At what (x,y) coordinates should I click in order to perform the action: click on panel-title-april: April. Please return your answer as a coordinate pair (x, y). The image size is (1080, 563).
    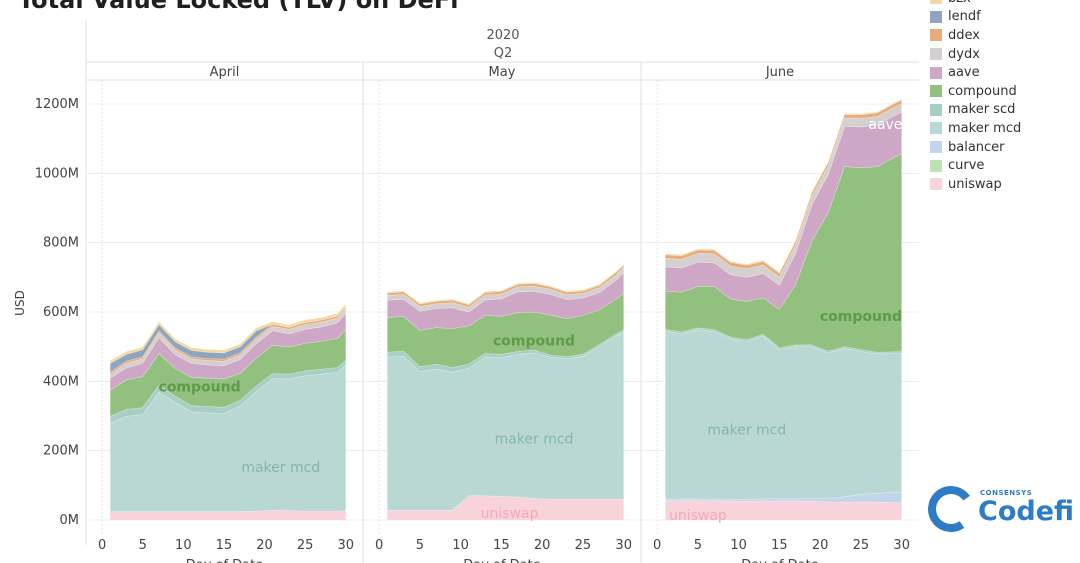
    Looking at the image, I should click on (225, 72).